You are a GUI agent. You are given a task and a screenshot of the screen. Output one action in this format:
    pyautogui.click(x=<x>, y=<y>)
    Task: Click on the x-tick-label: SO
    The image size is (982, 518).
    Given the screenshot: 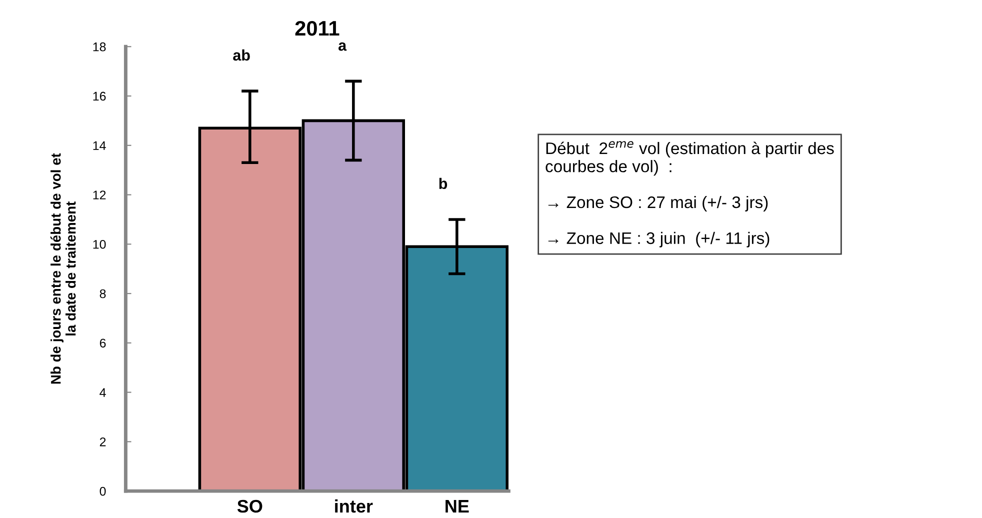 What is the action you would take?
    pyautogui.click(x=249, y=506)
    